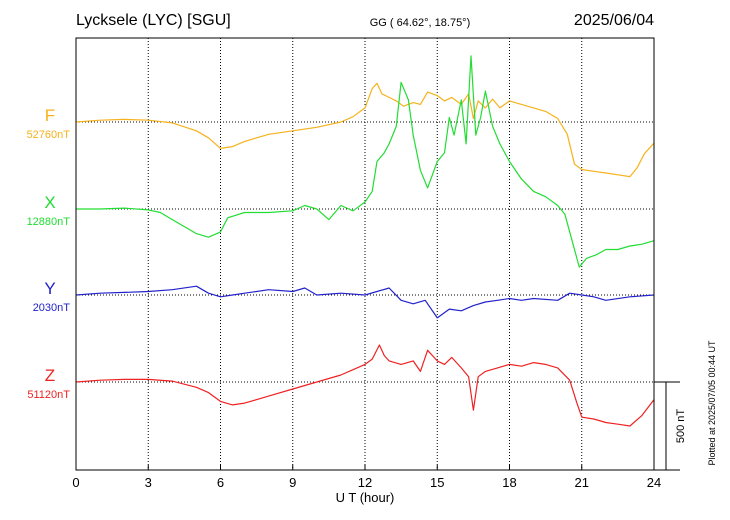 The image size is (730, 520). Describe the element at coordinates (220, 482) in the screenshot. I see `x-tick-label-6: 6` at that location.